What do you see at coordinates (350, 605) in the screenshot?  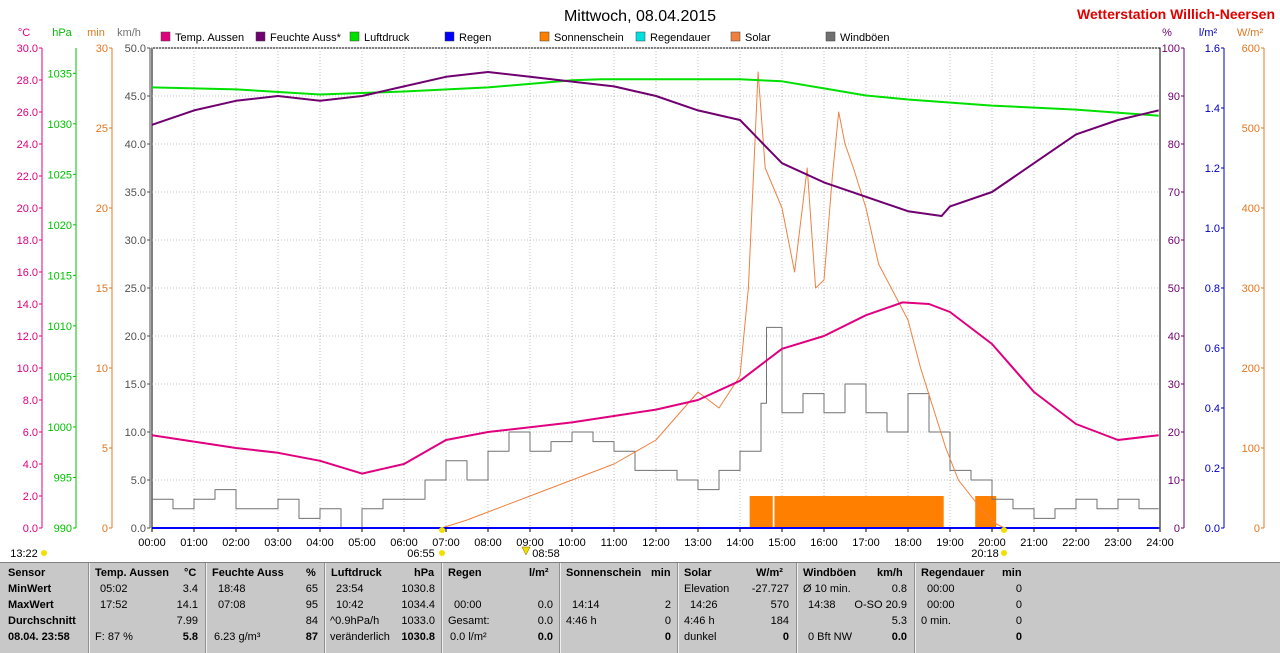 I see `press-max-time: 10:42` at bounding box center [350, 605].